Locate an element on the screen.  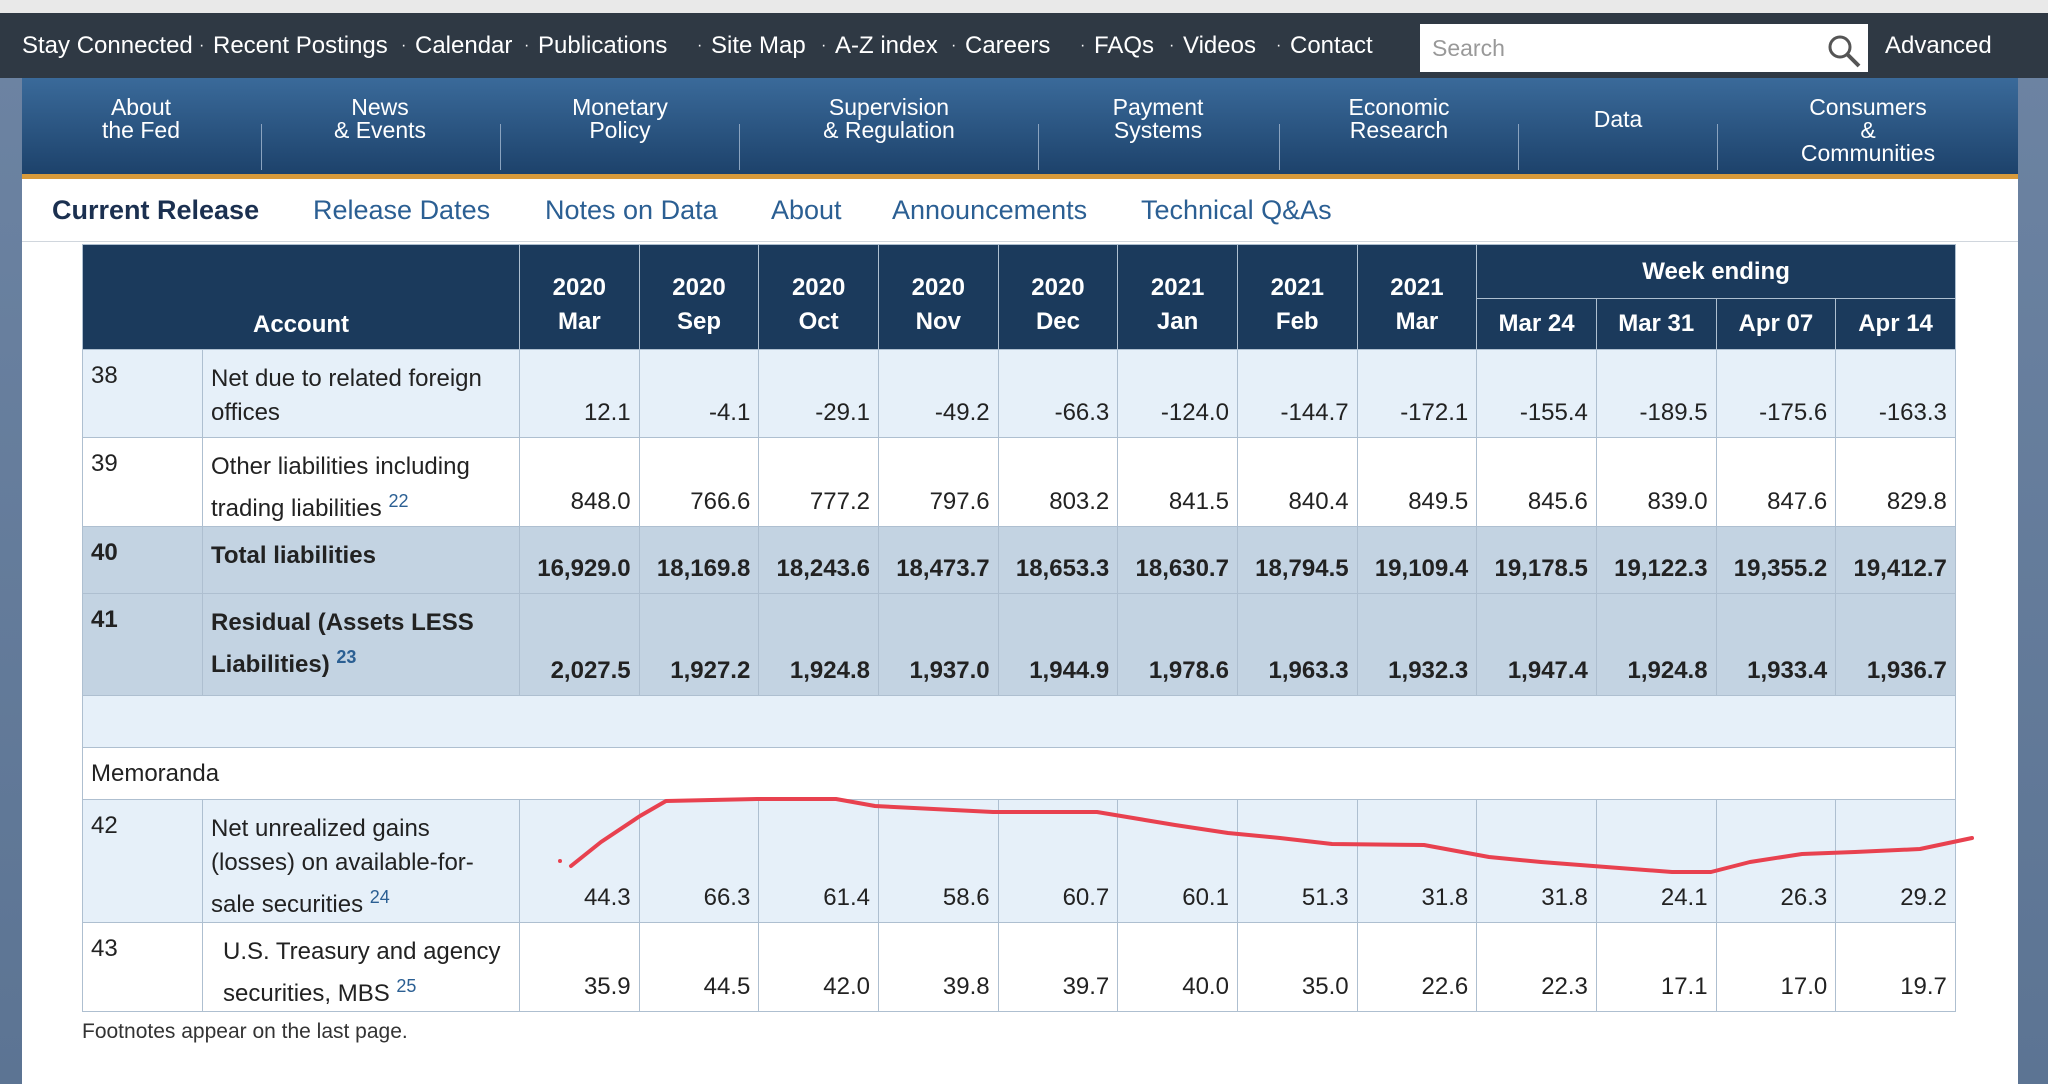
value-cell: 777.2 is located at coordinates (818, 482).